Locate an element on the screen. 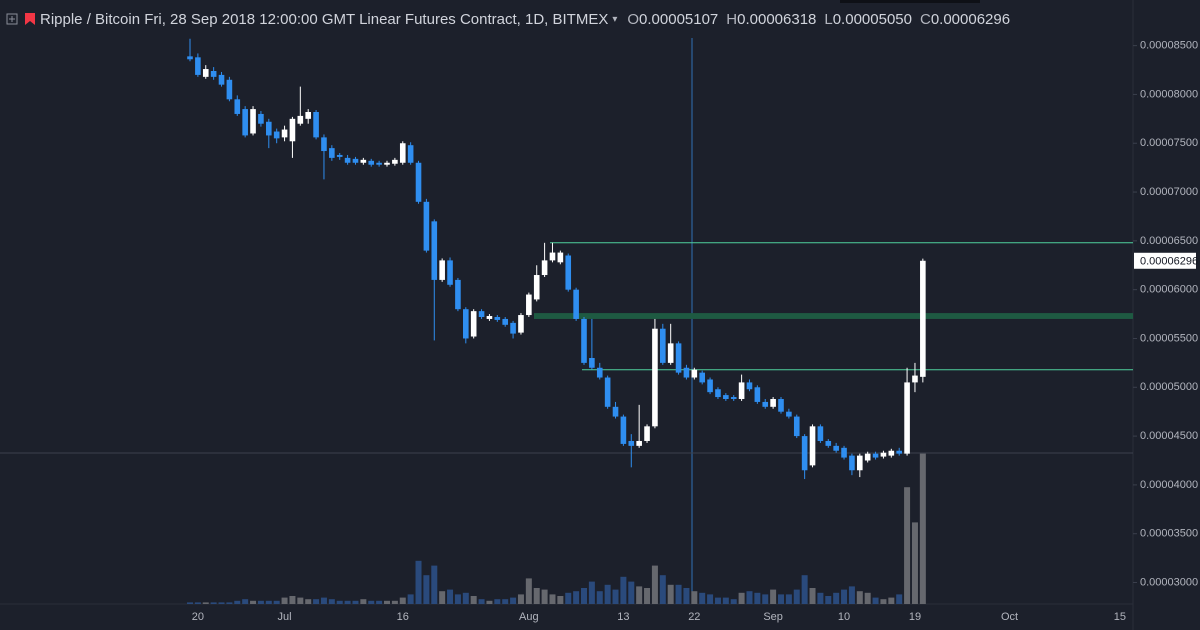  y-tick-label: 0.00006500 is located at coordinates (1169, 241).